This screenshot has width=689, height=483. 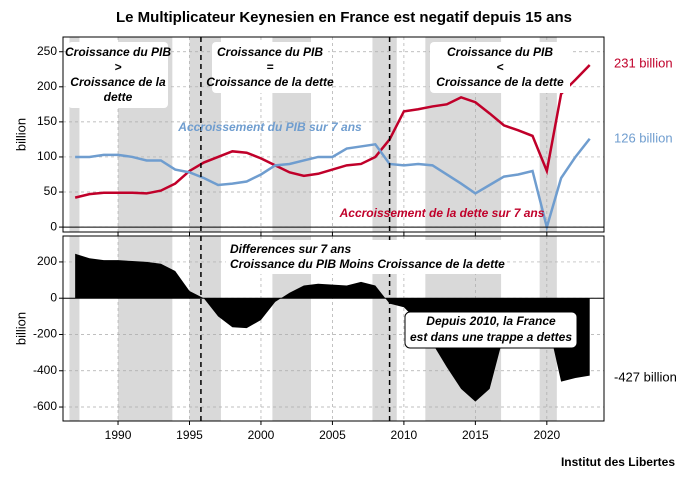 I want to click on annotation: est dans une trappe a dettes, so click(x=491, y=337).